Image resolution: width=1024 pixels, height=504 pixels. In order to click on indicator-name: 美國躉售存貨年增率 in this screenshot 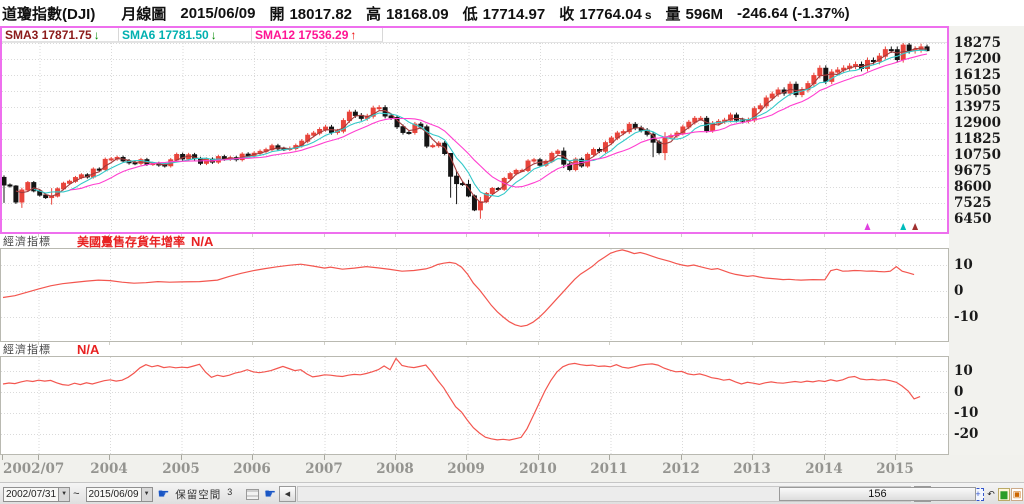, I will do `click(131, 241)`.